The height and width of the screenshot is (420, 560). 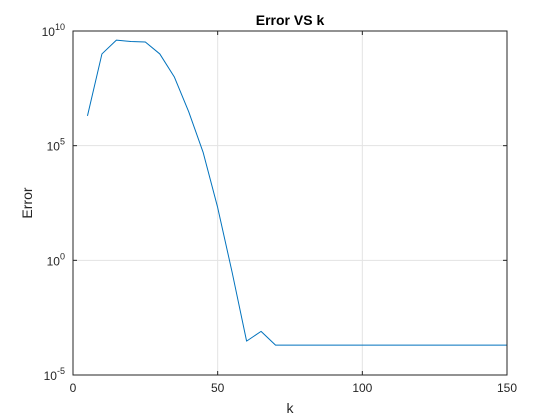 I want to click on x-tick-label: 100, so click(x=362, y=388).